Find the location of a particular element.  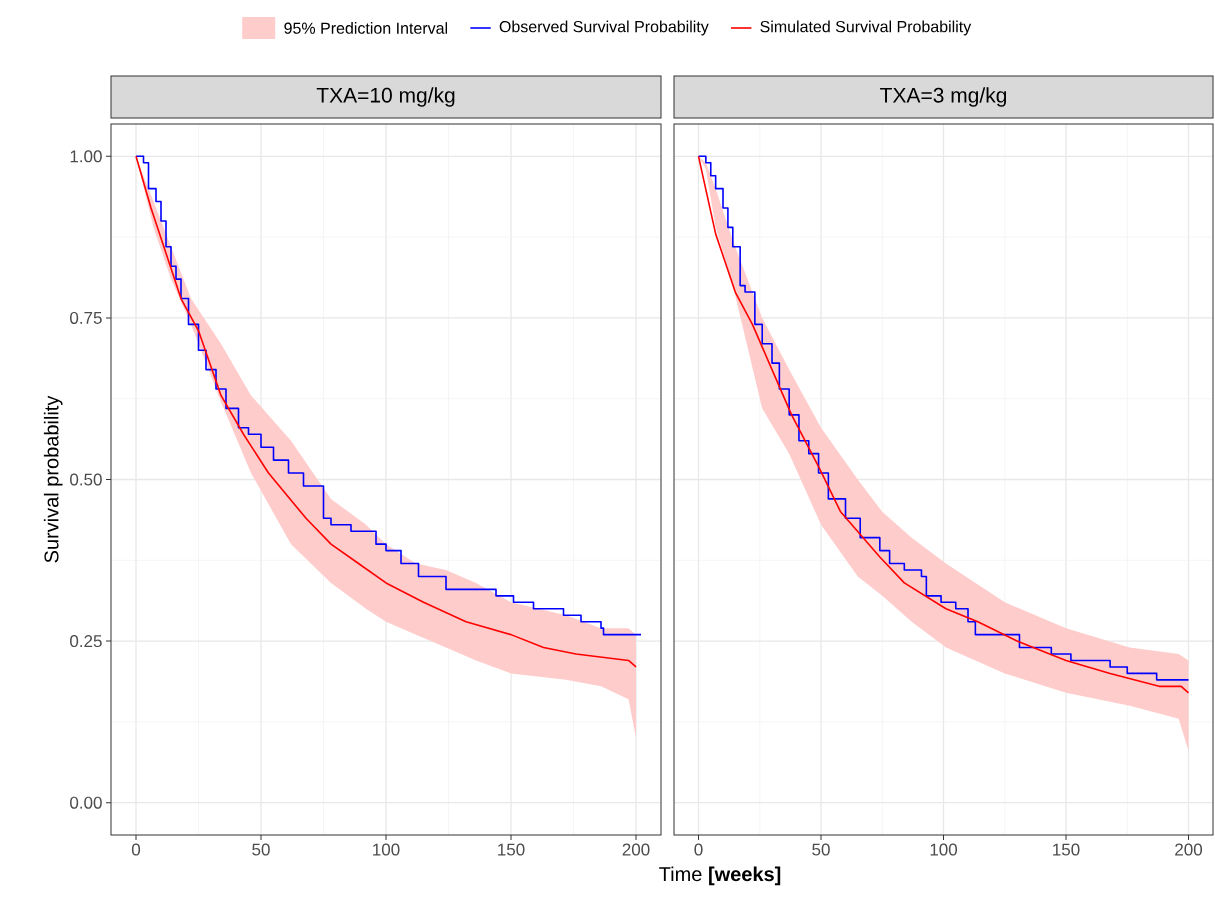

chart-title: TXA=3 mg/kg is located at coordinates (943, 97).